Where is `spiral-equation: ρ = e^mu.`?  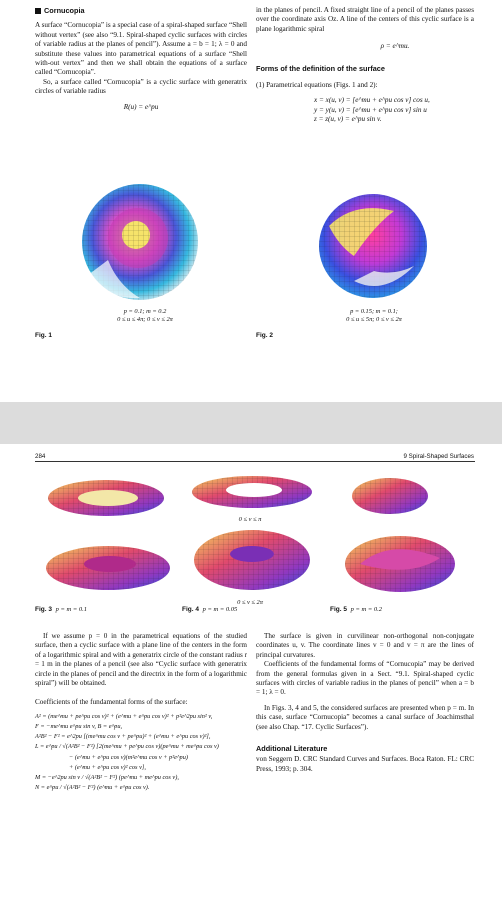
spiral-equation: ρ = e^mu. is located at coordinates (395, 46).